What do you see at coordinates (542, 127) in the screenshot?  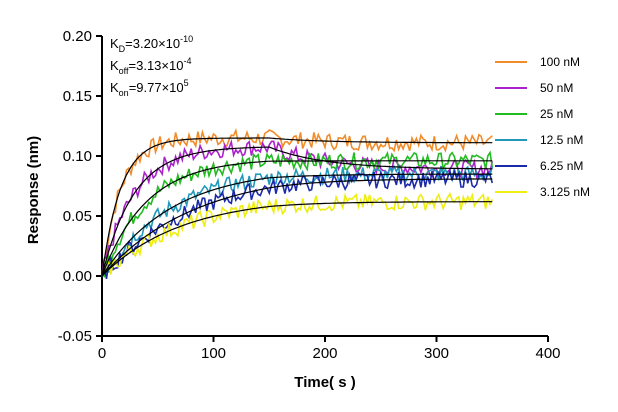 I see `legend: 100 nM 50 nM 25 nM 12.5 nM 6.25 nM 3.125 nM` at bounding box center [542, 127].